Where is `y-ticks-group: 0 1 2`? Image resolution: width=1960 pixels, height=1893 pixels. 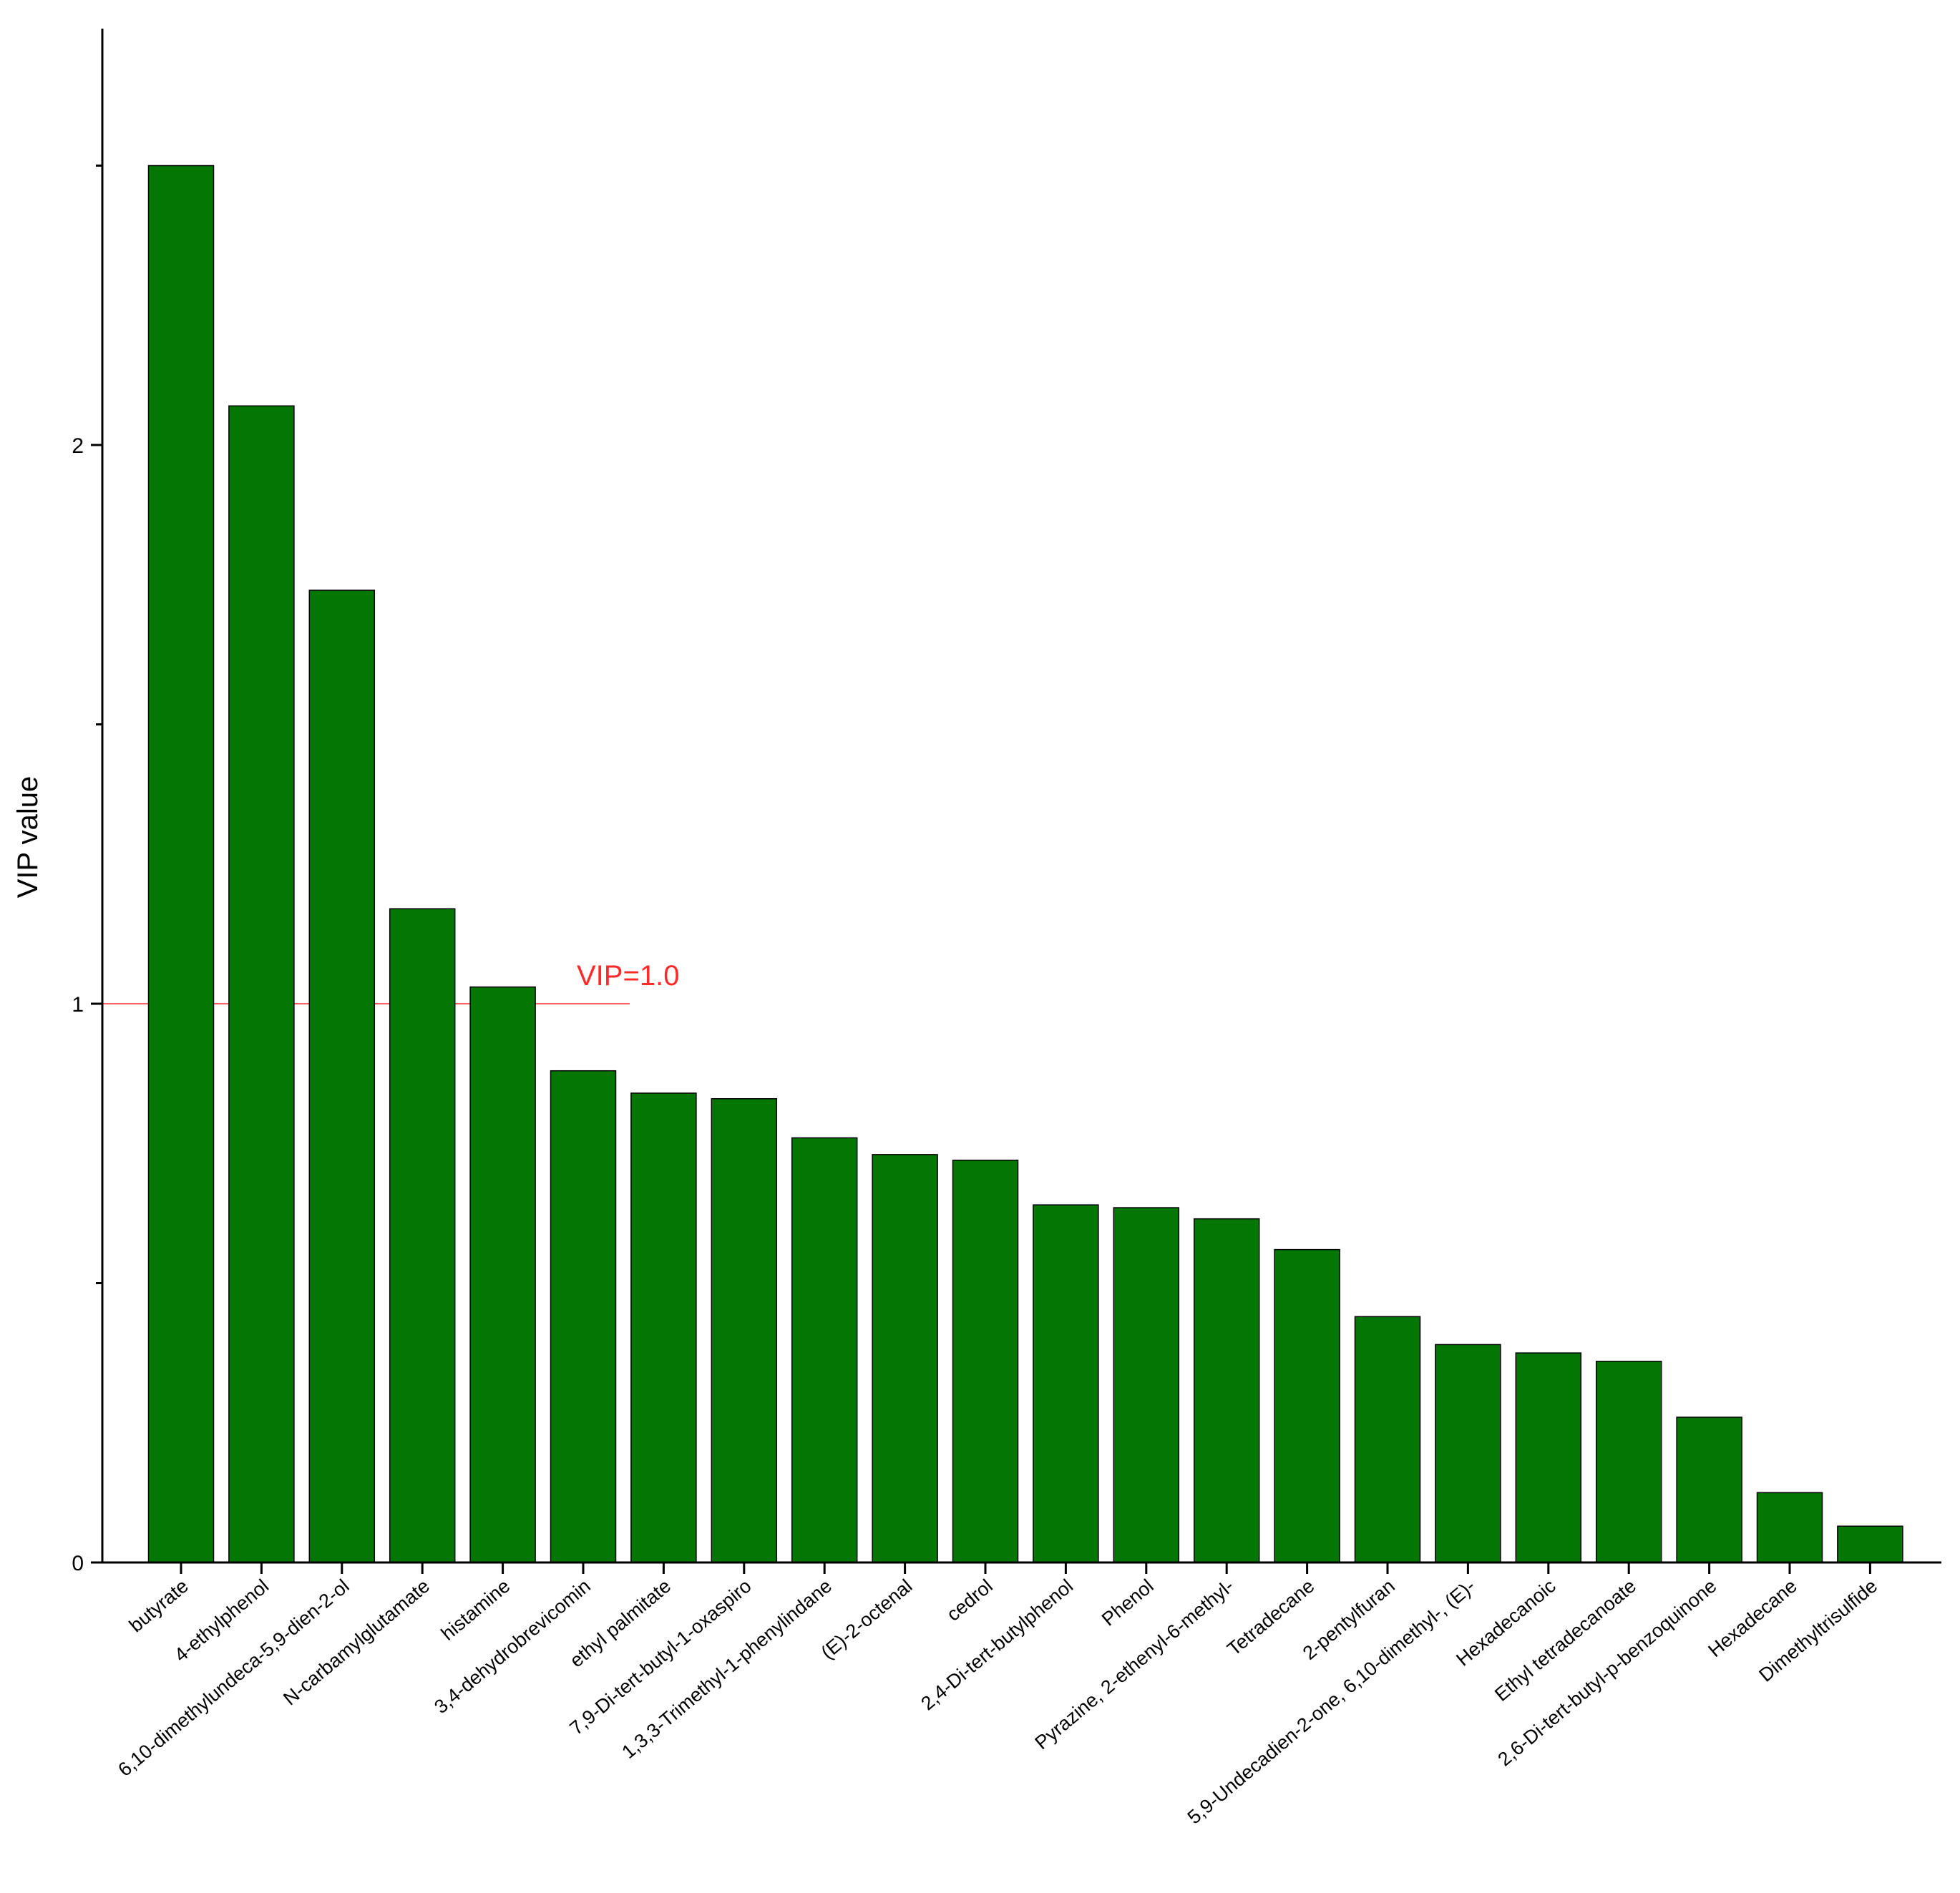 y-ticks-group: 0 1 2 is located at coordinates (87, 870).